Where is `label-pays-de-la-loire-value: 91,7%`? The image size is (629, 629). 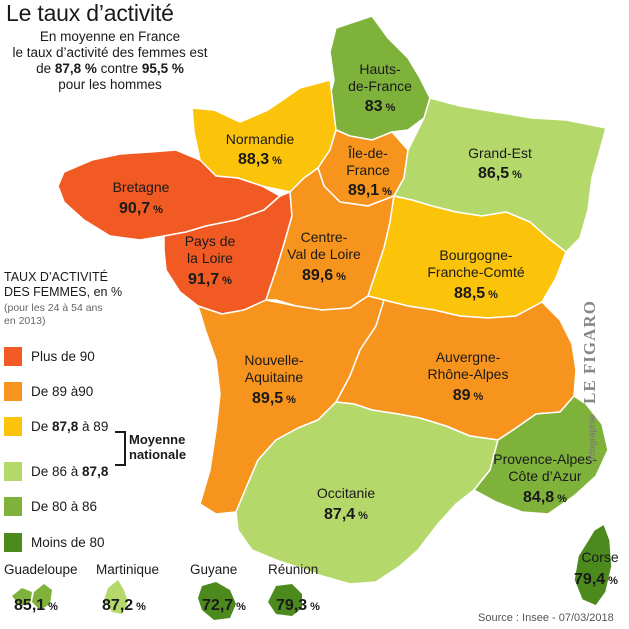
label-pays-de-la-loire-value: 91,7% is located at coordinates (210, 279).